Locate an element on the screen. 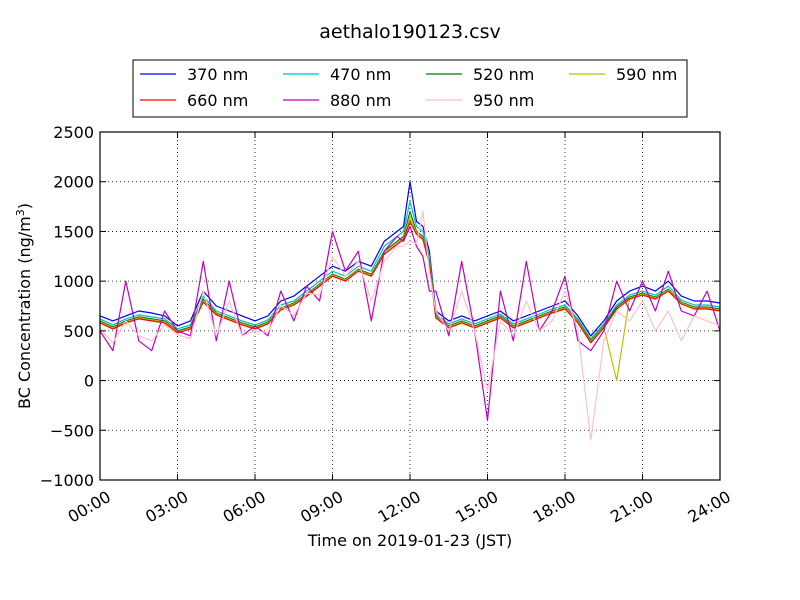 This screenshot has width=800, height=600. y-axis-label-close: ) is located at coordinates (24, 206).